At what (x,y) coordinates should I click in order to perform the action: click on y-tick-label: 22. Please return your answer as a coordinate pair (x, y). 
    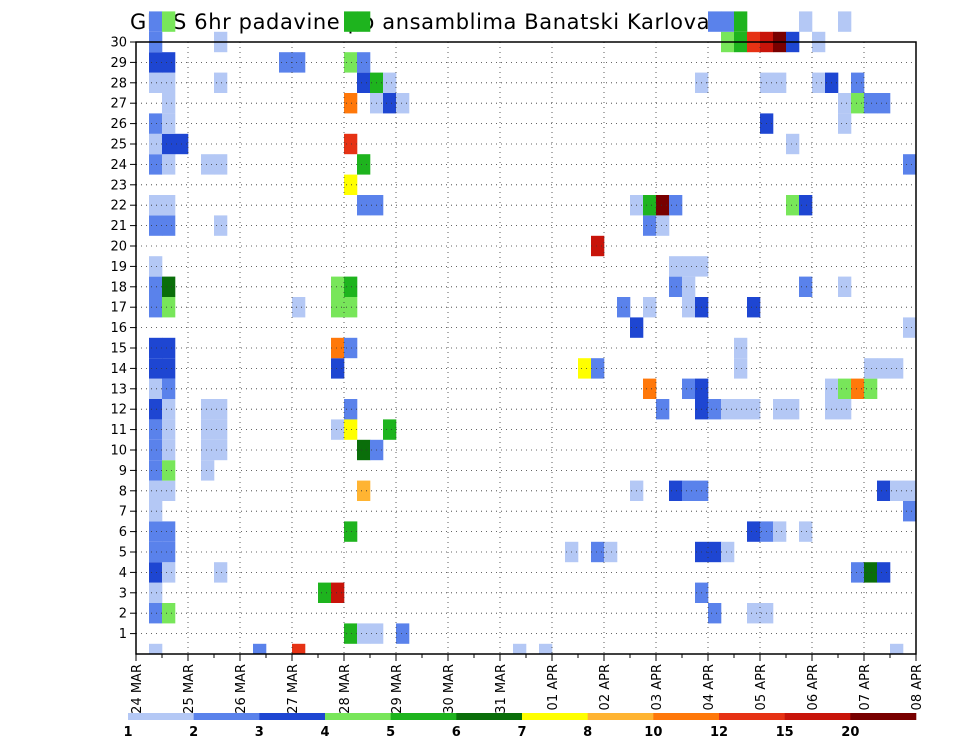
    Looking at the image, I should click on (118, 206).